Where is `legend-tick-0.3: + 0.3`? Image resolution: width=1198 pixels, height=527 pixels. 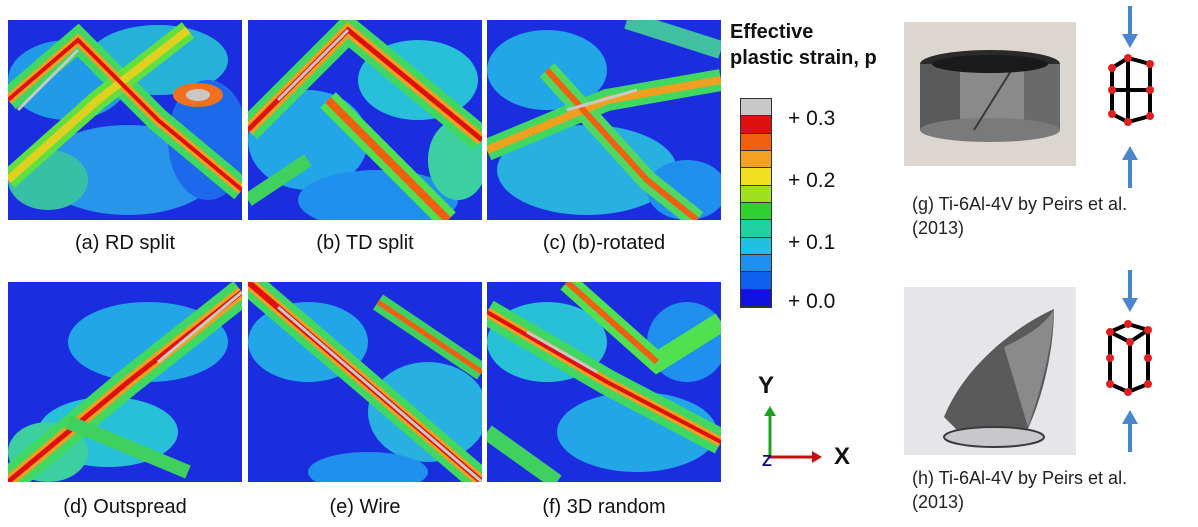 legend-tick-0.3: + 0.3 is located at coordinates (812, 118).